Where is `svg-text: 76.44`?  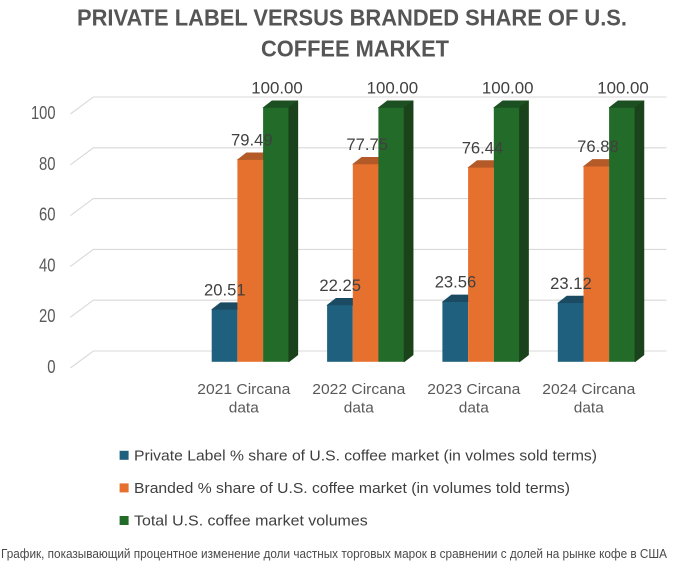
svg-text: 76.44 is located at coordinates (483, 147).